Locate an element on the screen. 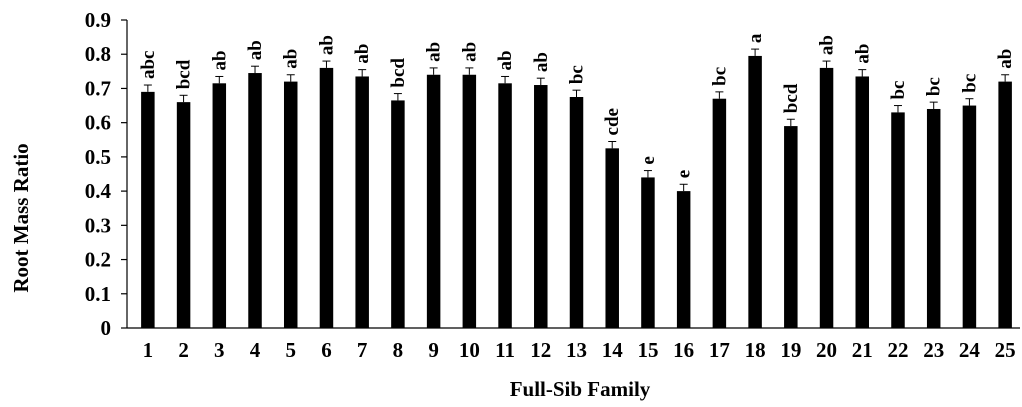  significance-label-16: e is located at coordinates (684, 174).